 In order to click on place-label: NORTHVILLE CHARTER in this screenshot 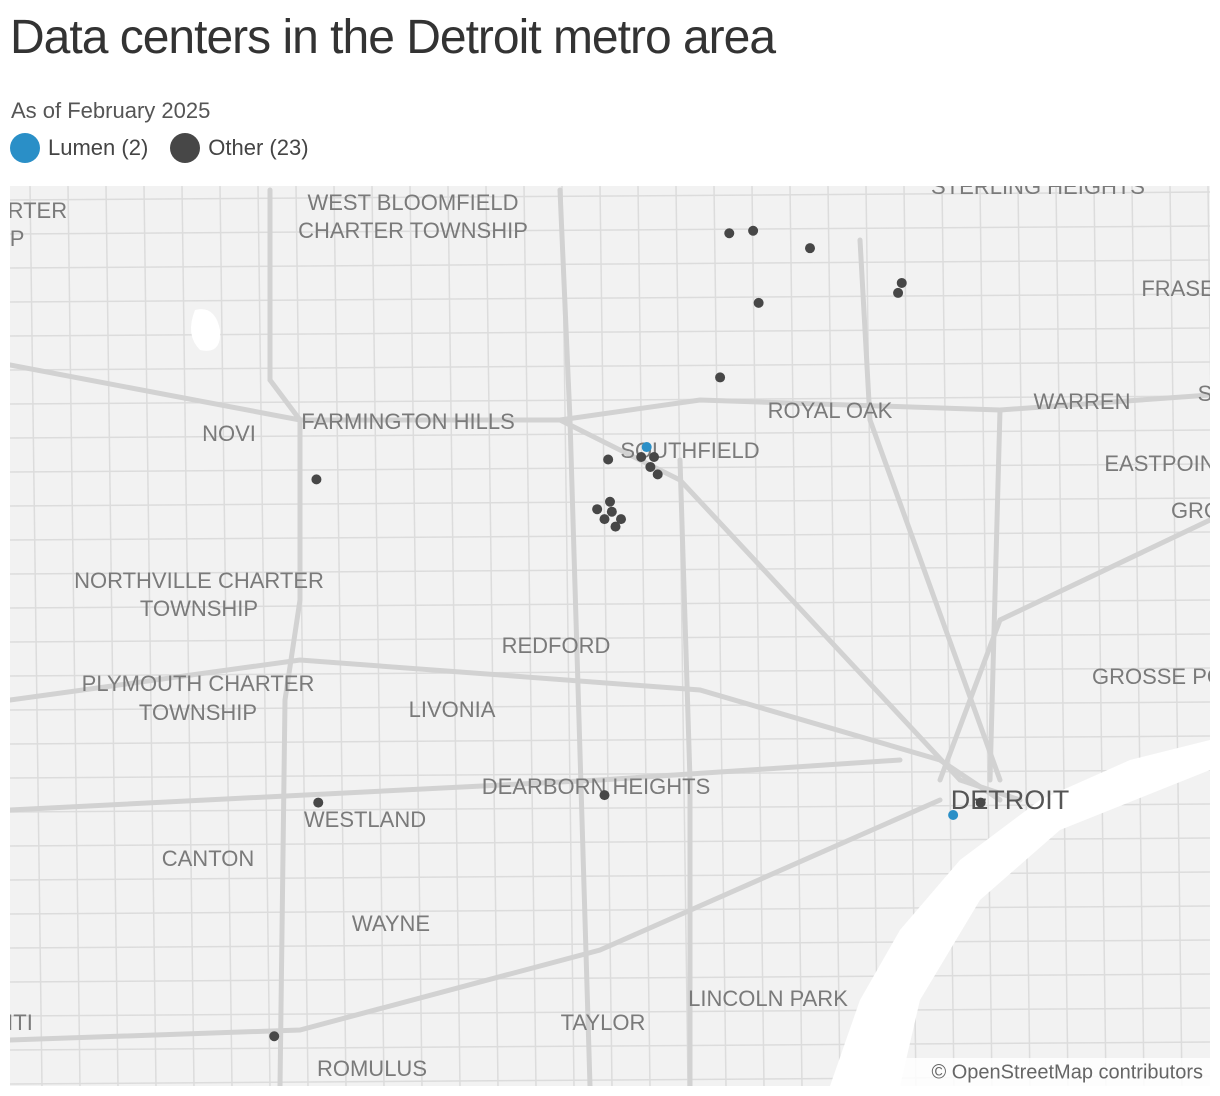, I will do `click(199, 580)`.